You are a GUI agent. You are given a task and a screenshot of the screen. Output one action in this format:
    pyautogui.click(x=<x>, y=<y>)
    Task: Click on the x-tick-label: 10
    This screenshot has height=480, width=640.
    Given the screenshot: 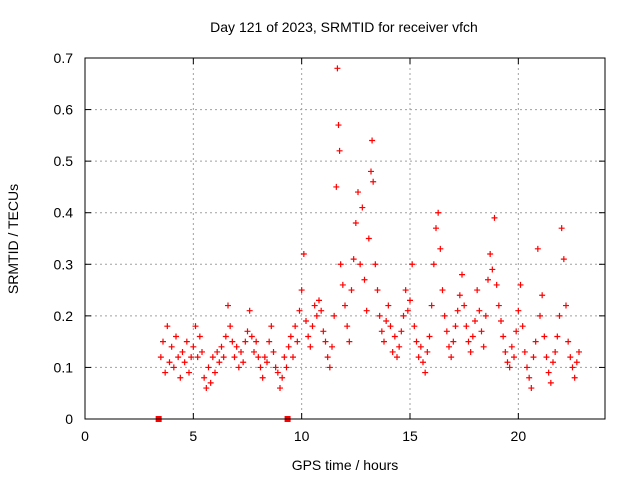 What is the action you would take?
    pyautogui.click(x=302, y=436)
    